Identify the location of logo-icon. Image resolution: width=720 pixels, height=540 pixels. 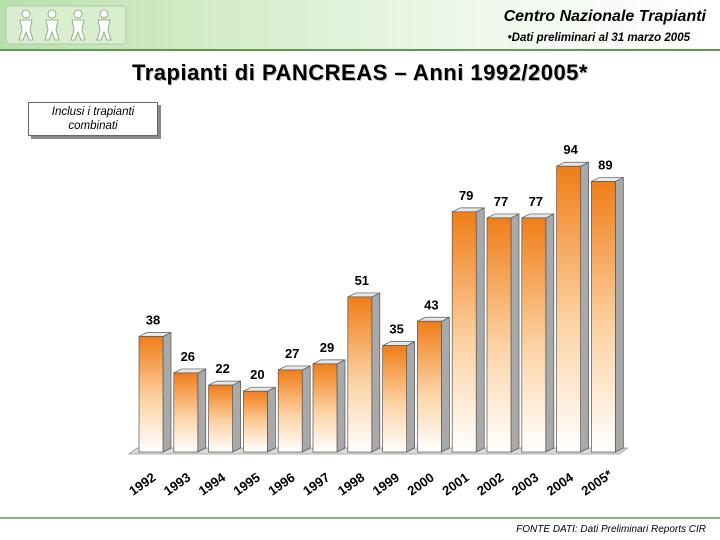
(66, 25).